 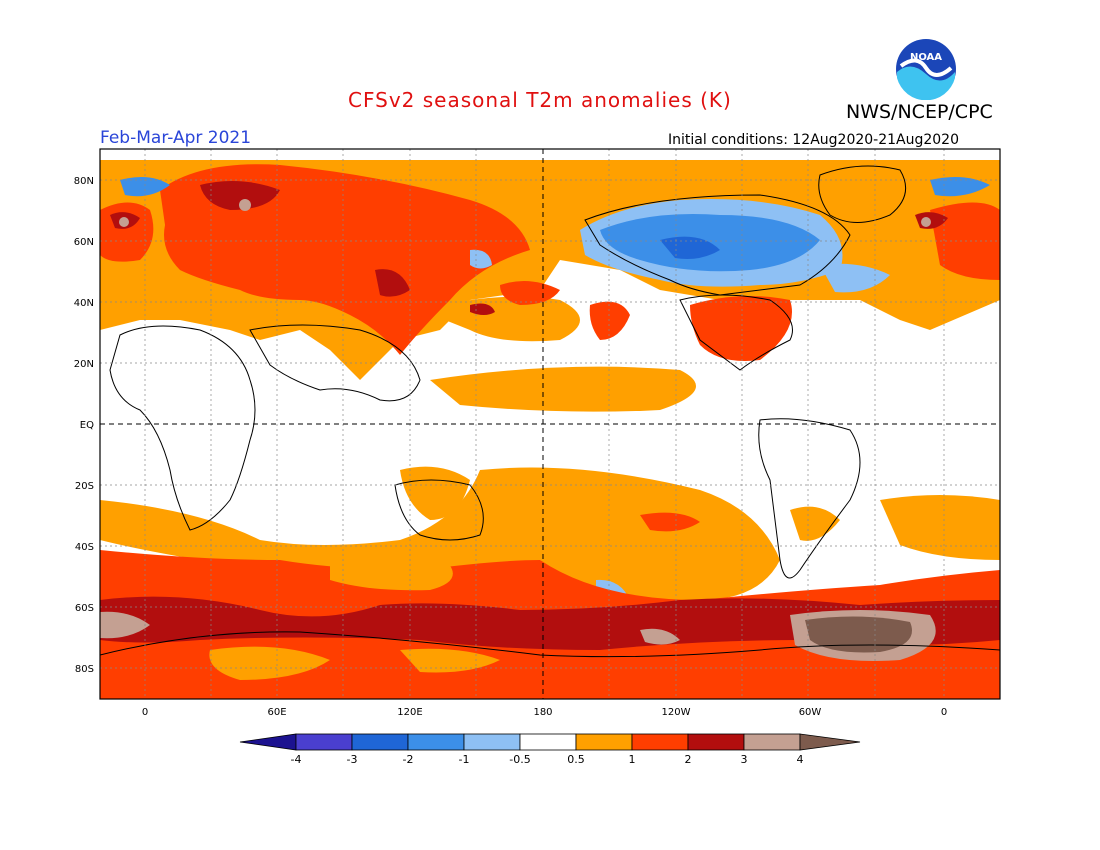 What do you see at coordinates (744, 759) in the screenshot?
I see `colorbar-tick-label: 3` at bounding box center [744, 759].